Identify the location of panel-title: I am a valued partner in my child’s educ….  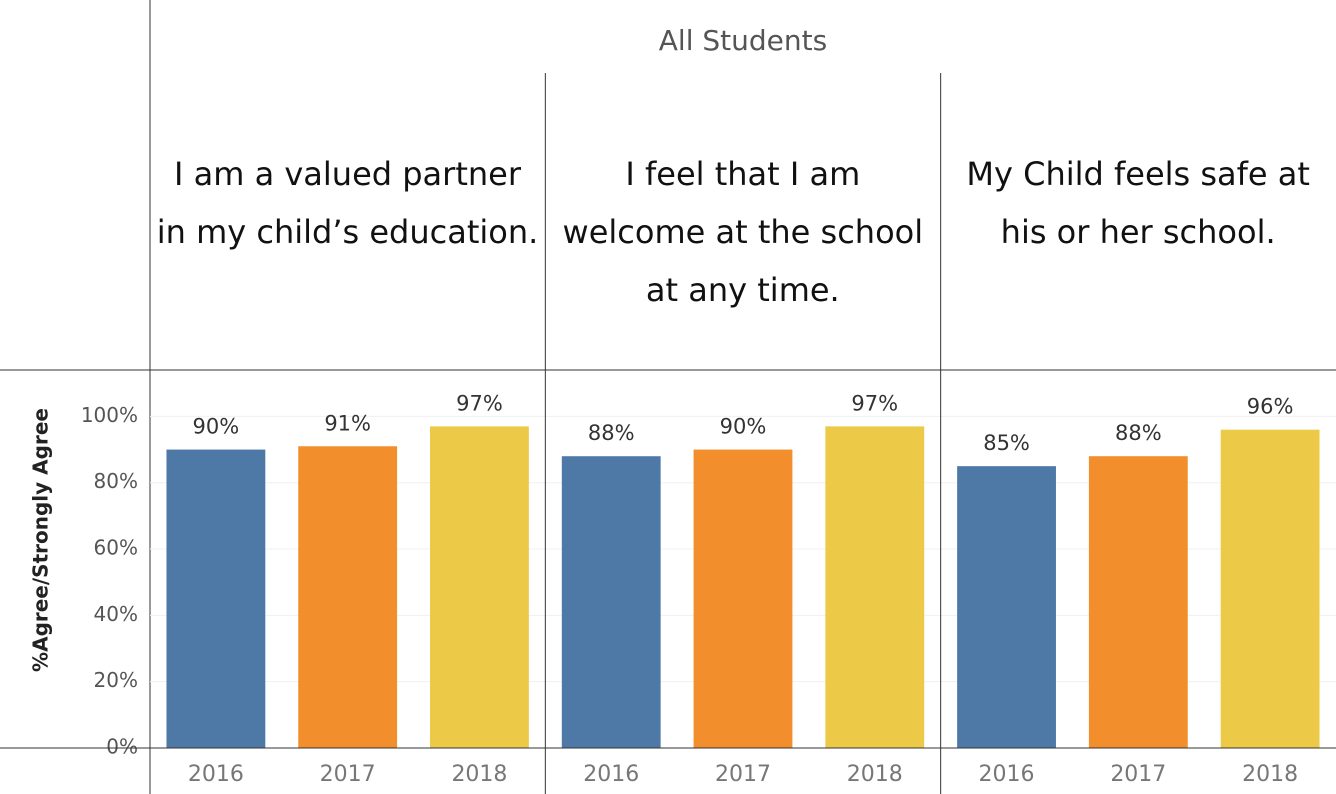
(347, 203).